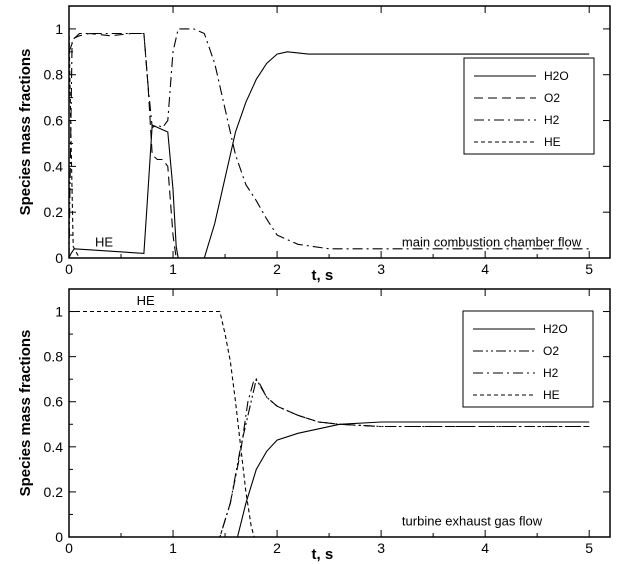  Describe the element at coordinates (589, 548) in the screenshot. I see `chart-1-x-tick-label: 5` at that location.